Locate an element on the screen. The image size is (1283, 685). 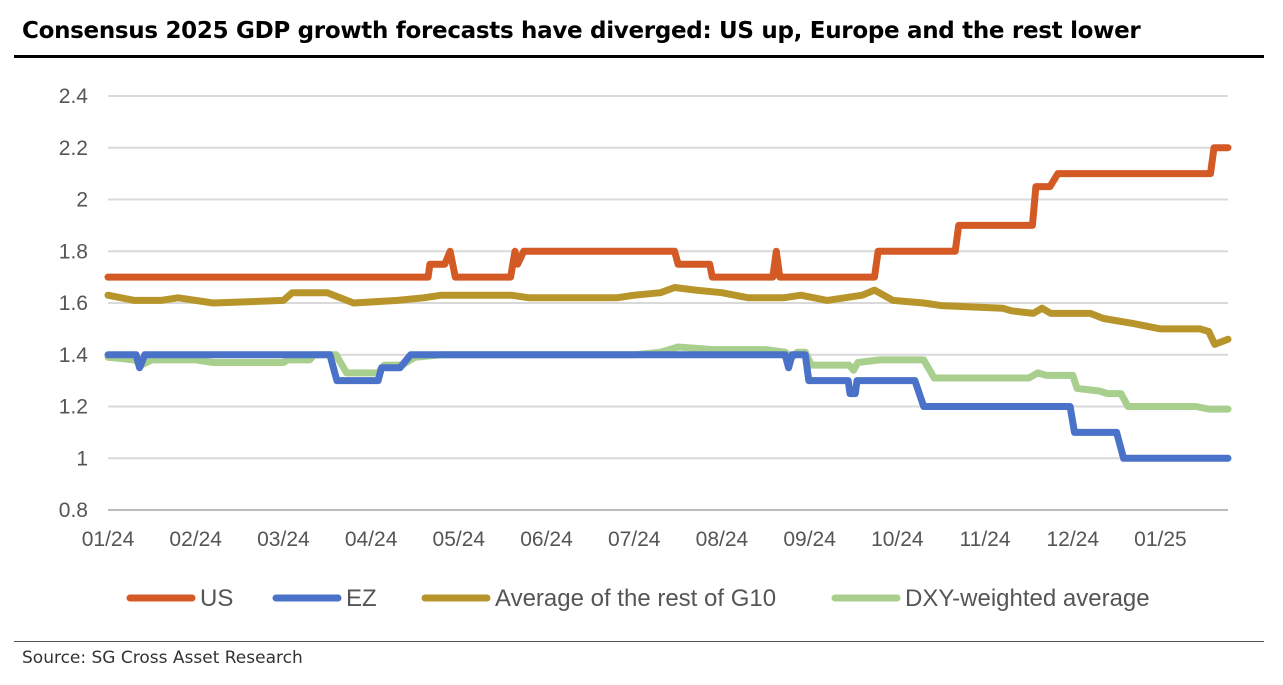
y-tick-label: 2.4 is located at coordinates (74, 96).